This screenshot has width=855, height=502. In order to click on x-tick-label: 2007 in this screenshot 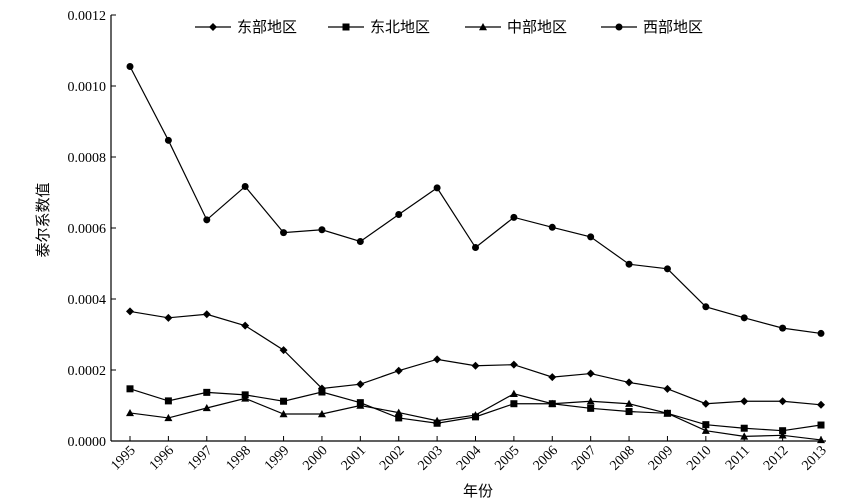, I will do `click(584, 458)`.